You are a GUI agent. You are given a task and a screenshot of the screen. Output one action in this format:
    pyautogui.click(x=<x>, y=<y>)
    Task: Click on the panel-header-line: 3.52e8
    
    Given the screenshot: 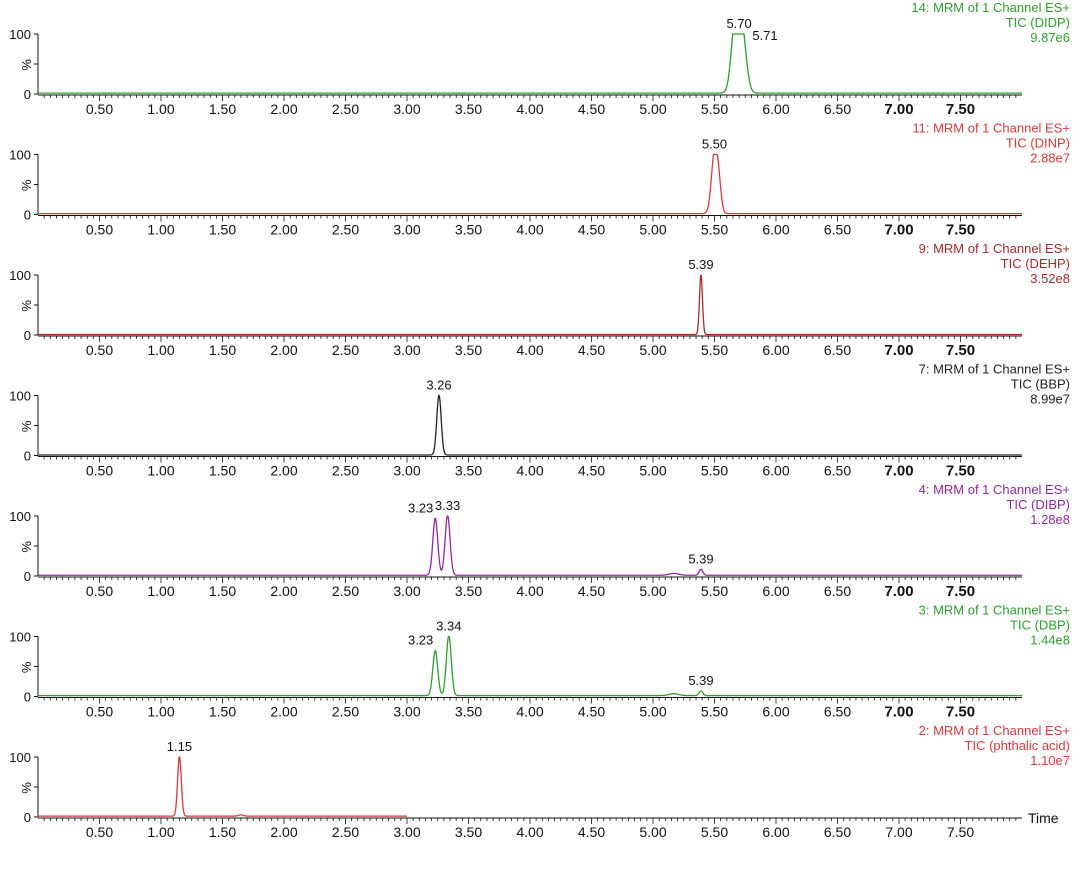 What is the action you would take?
    pyautogui.click(x=1050, y=278)
    